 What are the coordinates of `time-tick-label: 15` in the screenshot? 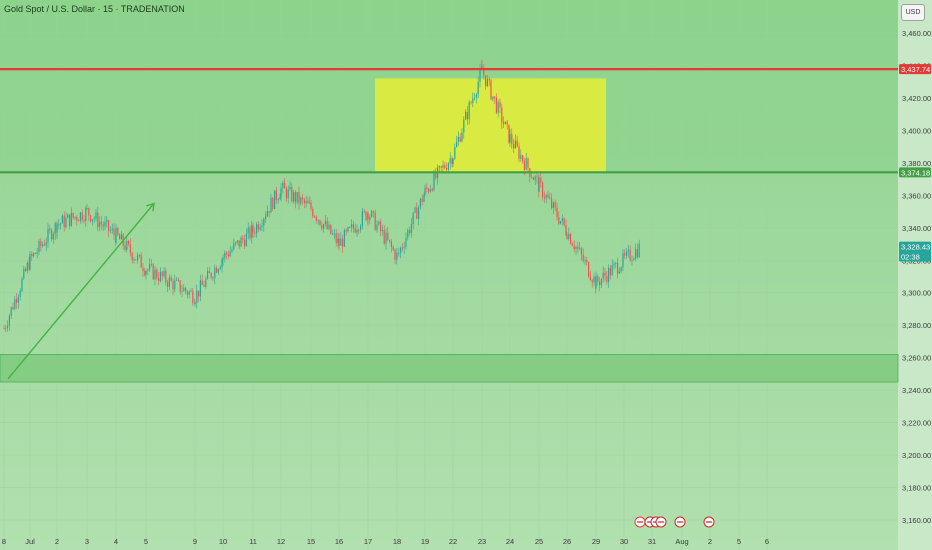 It's located at (311, 541).